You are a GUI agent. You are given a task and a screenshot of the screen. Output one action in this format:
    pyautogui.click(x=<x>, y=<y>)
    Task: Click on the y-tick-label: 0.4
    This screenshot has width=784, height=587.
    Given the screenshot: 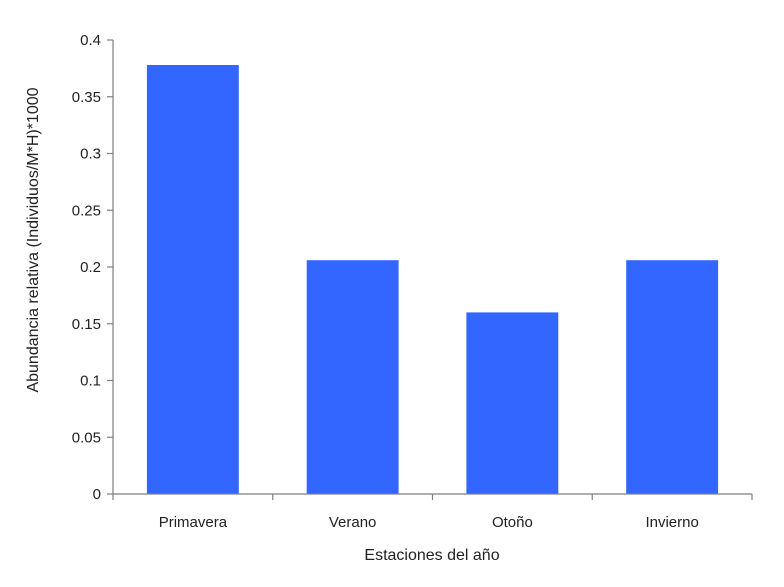 What is the action you would take?
    pyautogui.click(x=90, y=40)
    